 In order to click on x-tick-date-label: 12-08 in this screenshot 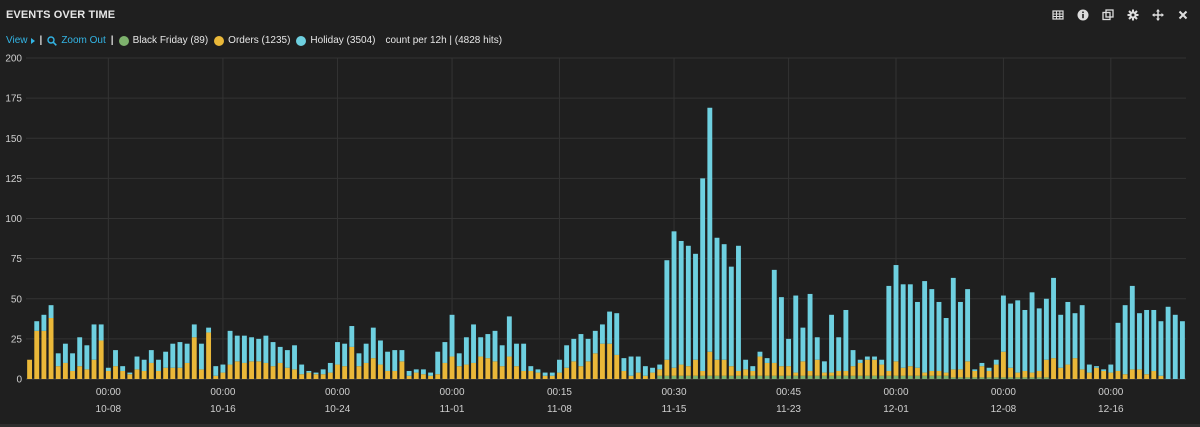, I will do `click(1004, 409)`.